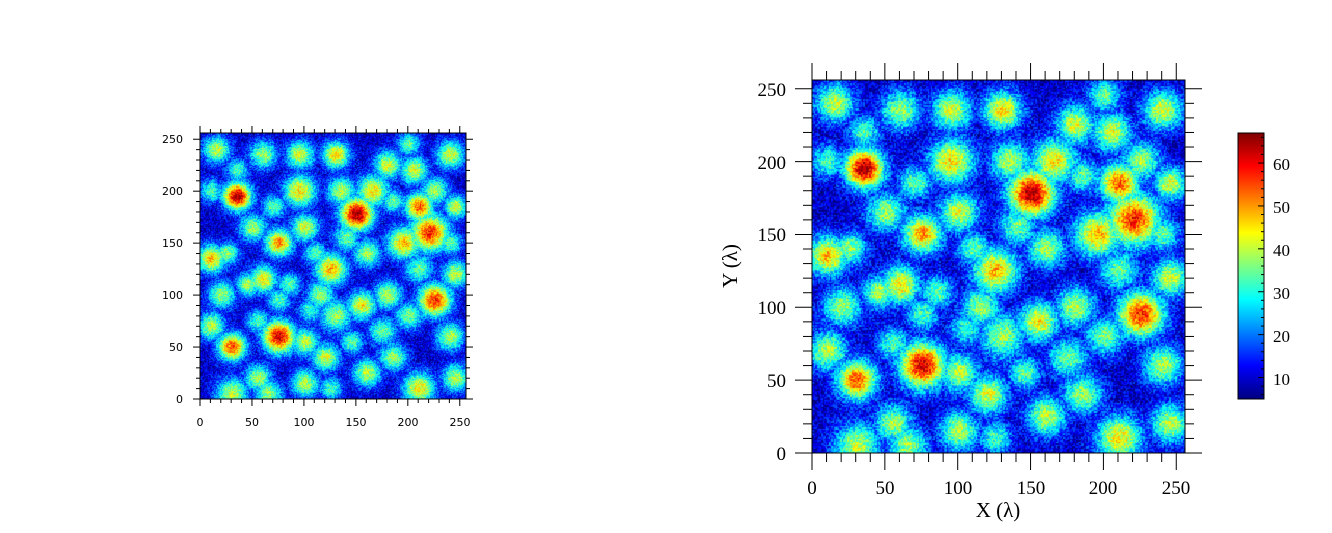 The image size is (1332, 533). What do you see at coordinates (176, 347) in the screenshot?
I see `small-y-tick-label: 50` at bounding box center [176, 347].